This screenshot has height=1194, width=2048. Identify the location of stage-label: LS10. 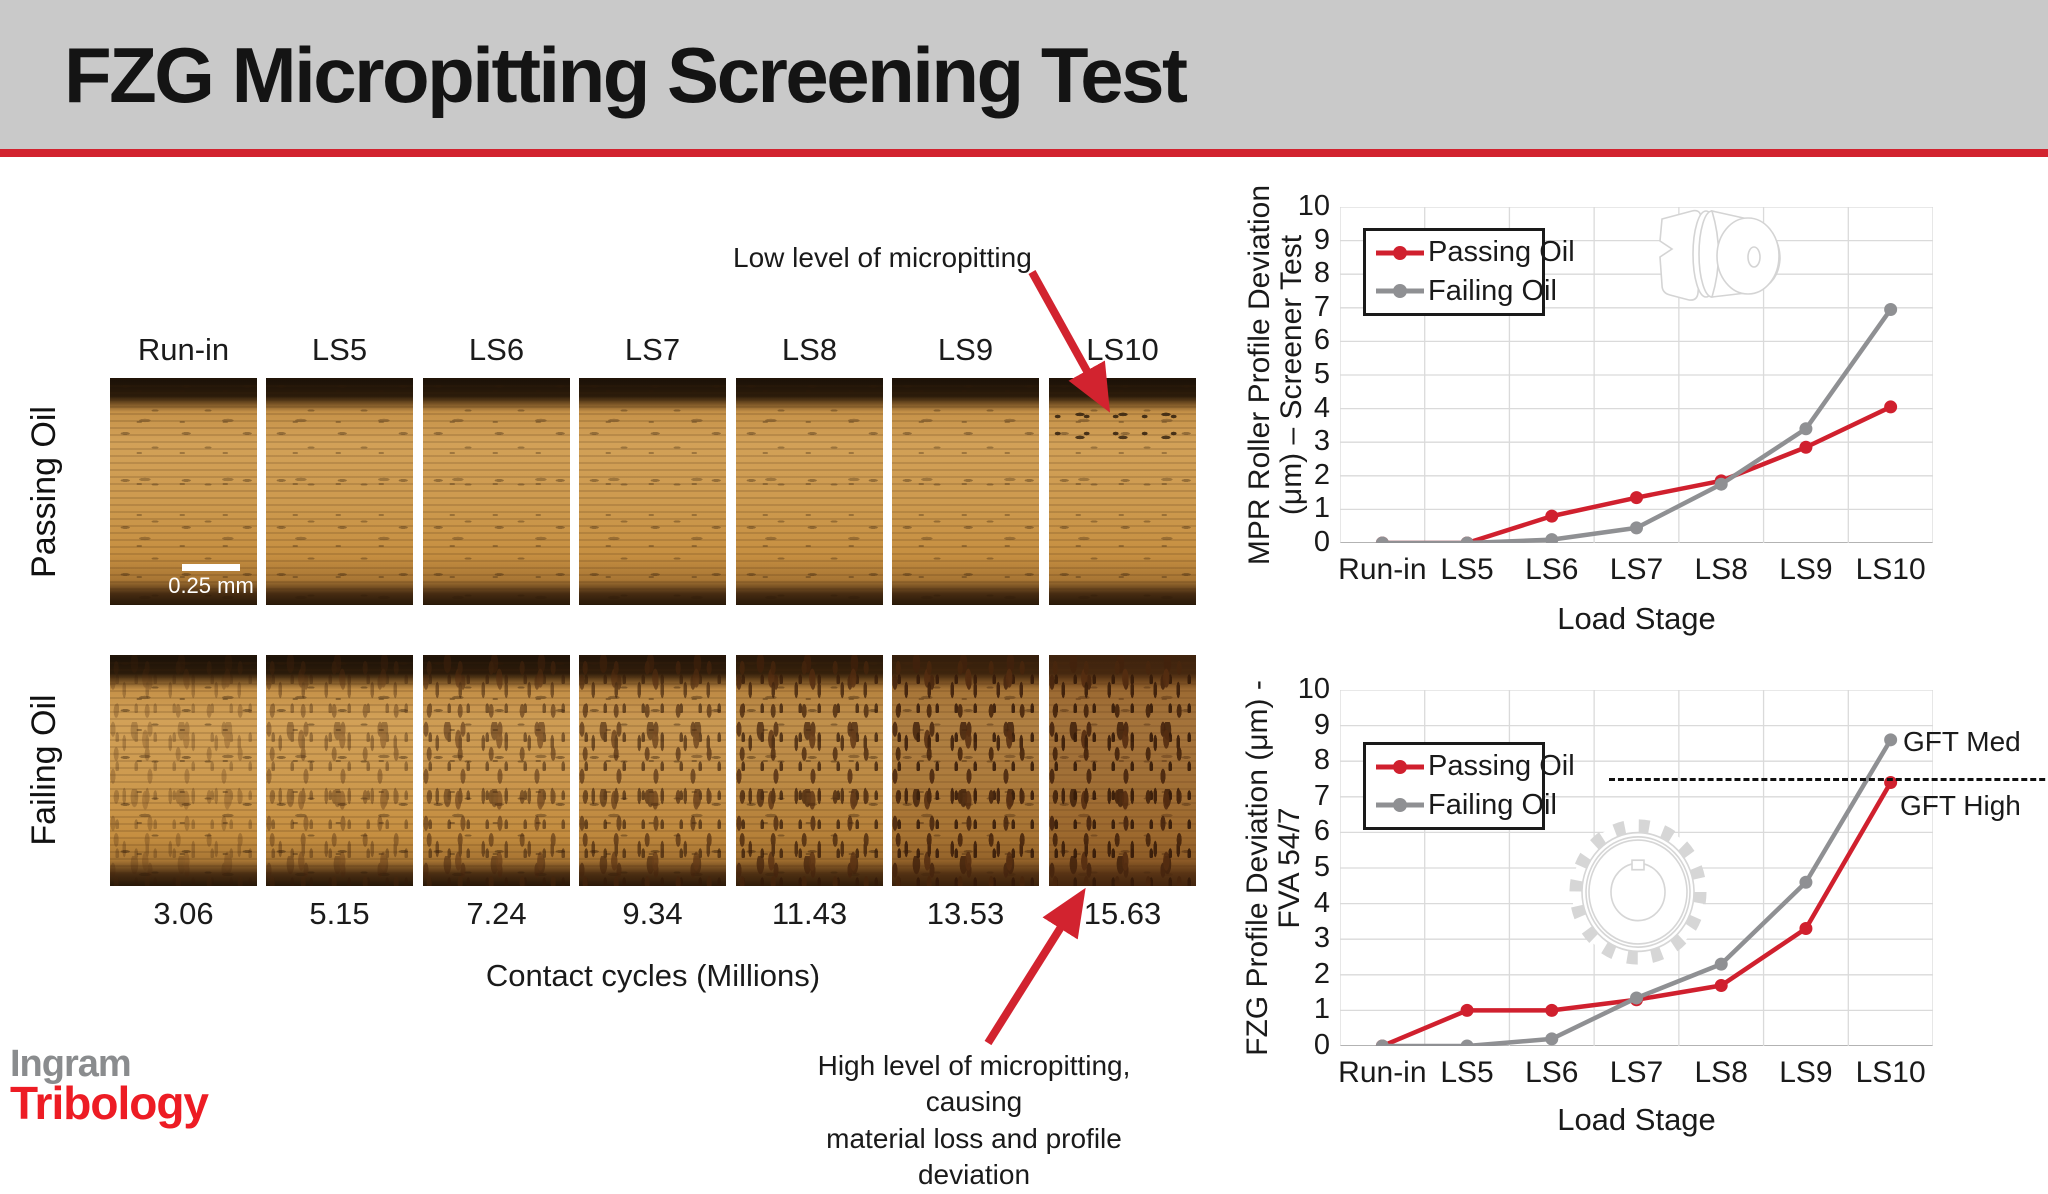
(1122, 349).